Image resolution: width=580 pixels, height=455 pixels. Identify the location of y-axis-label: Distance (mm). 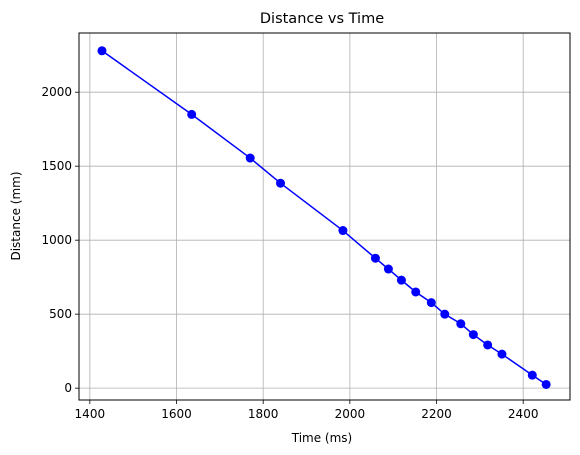
(16, 215).